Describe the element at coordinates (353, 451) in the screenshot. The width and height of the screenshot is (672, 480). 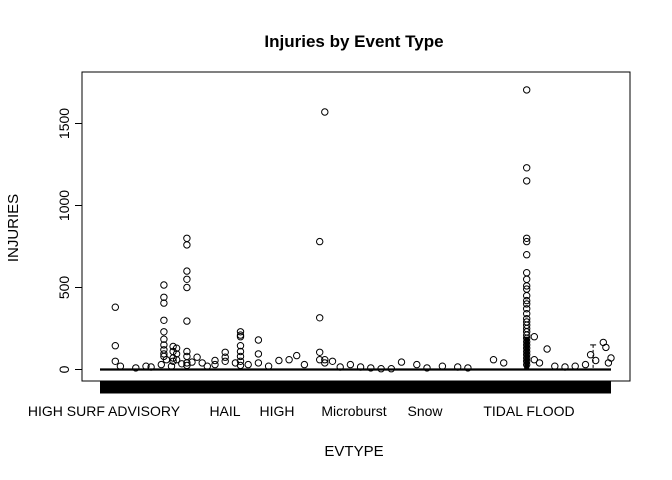
I see `x-axis-label: EVTYPE` at that location.